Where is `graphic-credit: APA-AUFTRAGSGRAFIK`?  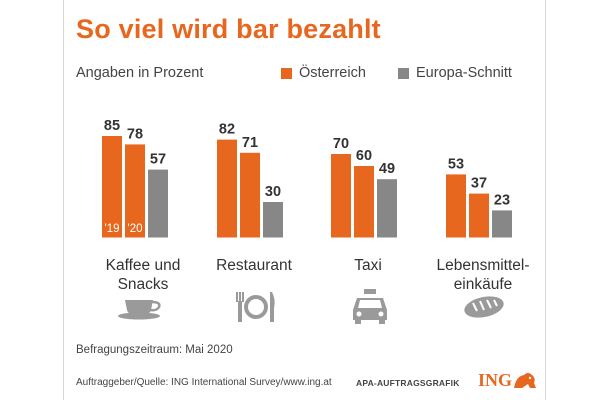
graphic-credit: APA-AUFTRAGSGRAFIK is located at coordinates (408, 383).